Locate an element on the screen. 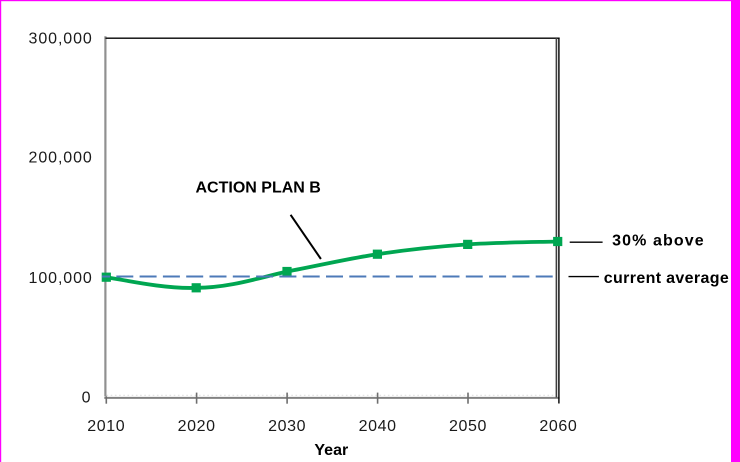 This screenshot has width=740, height=462. svg-text: 0 is located at coordinates (86, 398).